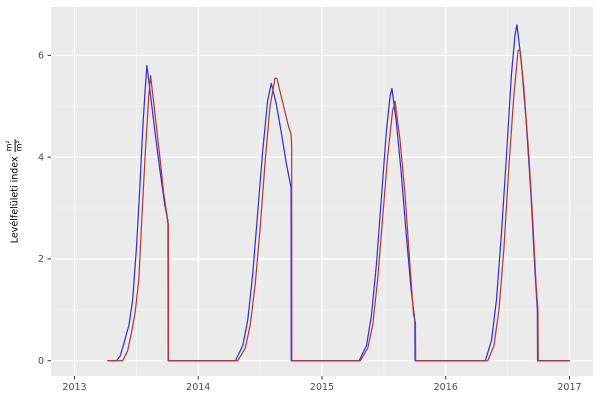 This screenshot has width=600, height=400. What do you see at coordinates (41, 259) in the screenshot?
I see `y-tick-label: 2` at bounding box center [41, 259].